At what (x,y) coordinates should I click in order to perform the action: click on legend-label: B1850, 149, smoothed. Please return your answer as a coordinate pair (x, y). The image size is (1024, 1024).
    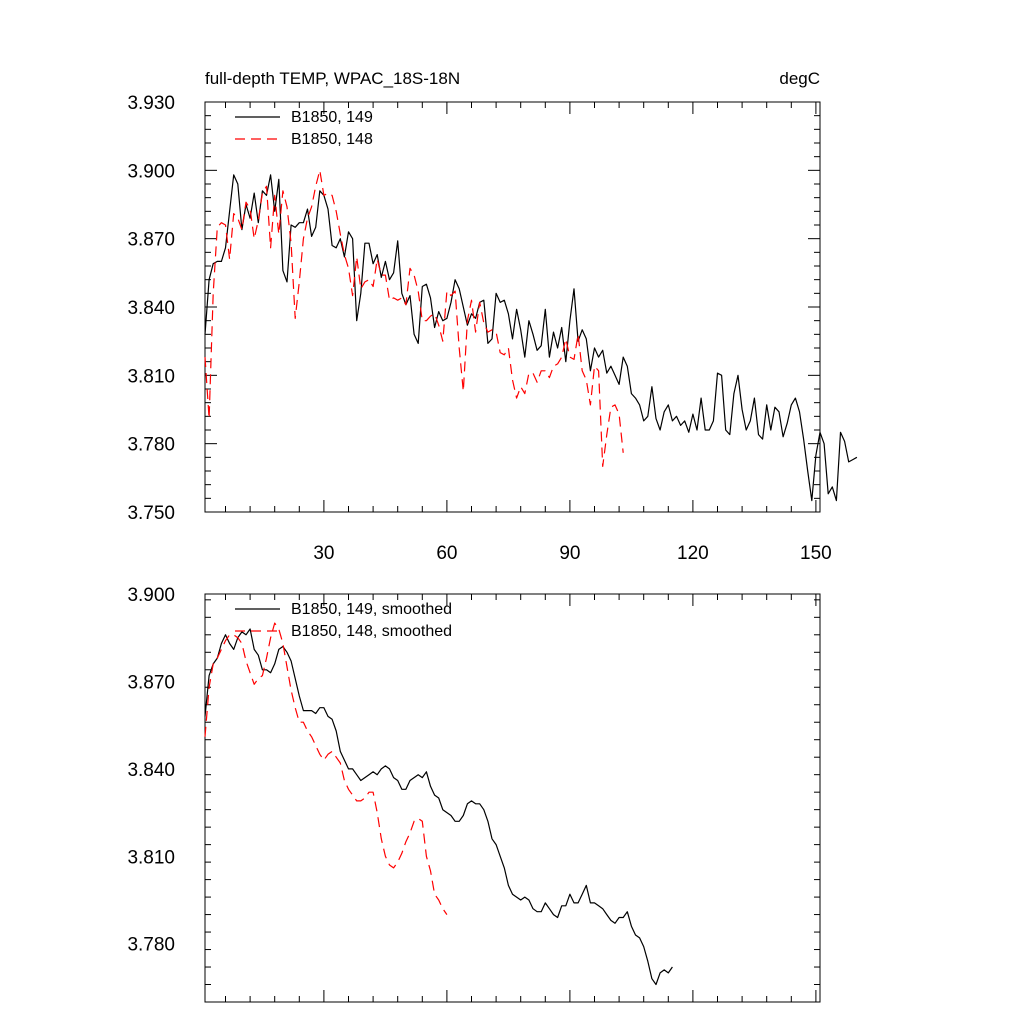
    Looking at the image, I should click on (371, 609).